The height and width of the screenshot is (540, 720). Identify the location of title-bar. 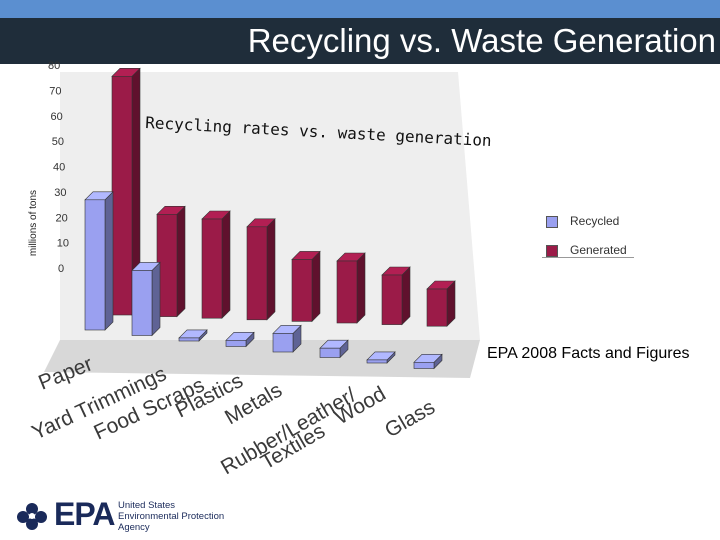
(360, 41).